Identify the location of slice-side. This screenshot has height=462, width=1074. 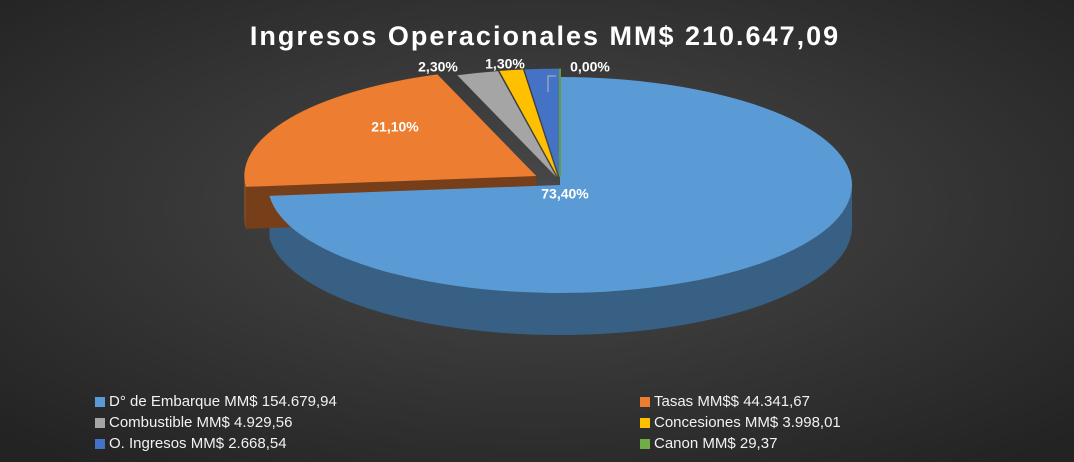
(245, 202).